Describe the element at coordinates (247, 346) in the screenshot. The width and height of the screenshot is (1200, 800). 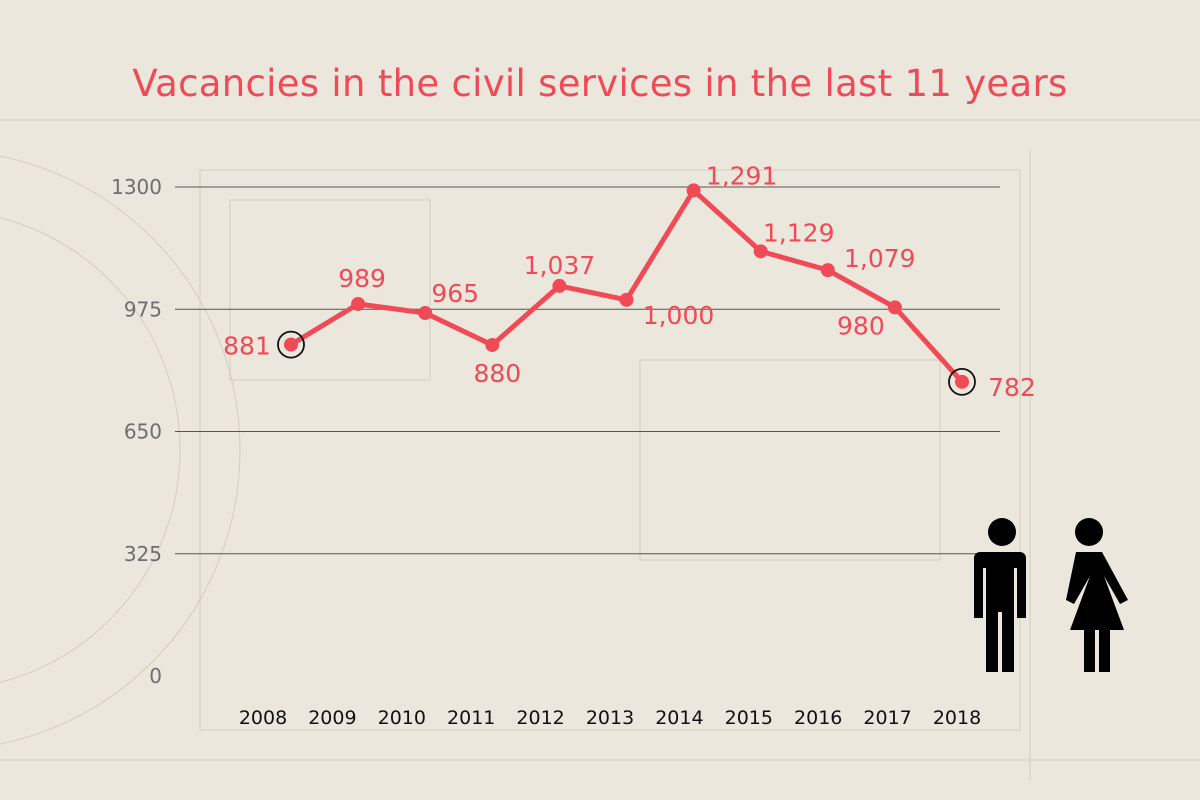
I see `data-label: 881` at that location.